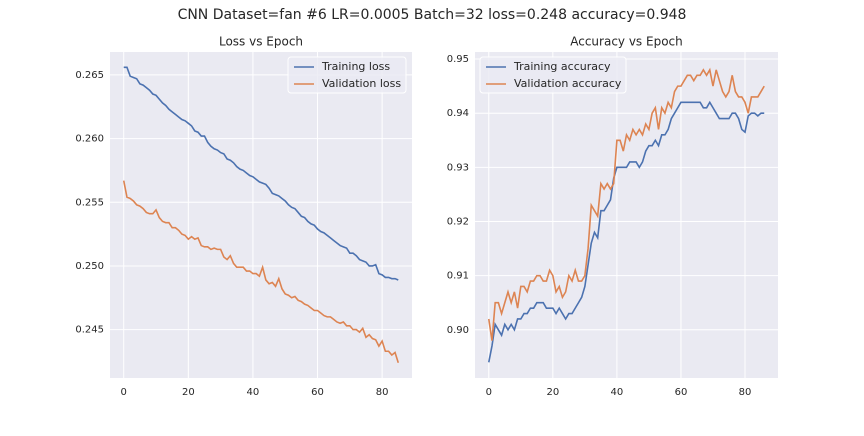 This screenshot has width=864, height=436. I want to click on legend-label: Validation accuracy, so click(568, 83).